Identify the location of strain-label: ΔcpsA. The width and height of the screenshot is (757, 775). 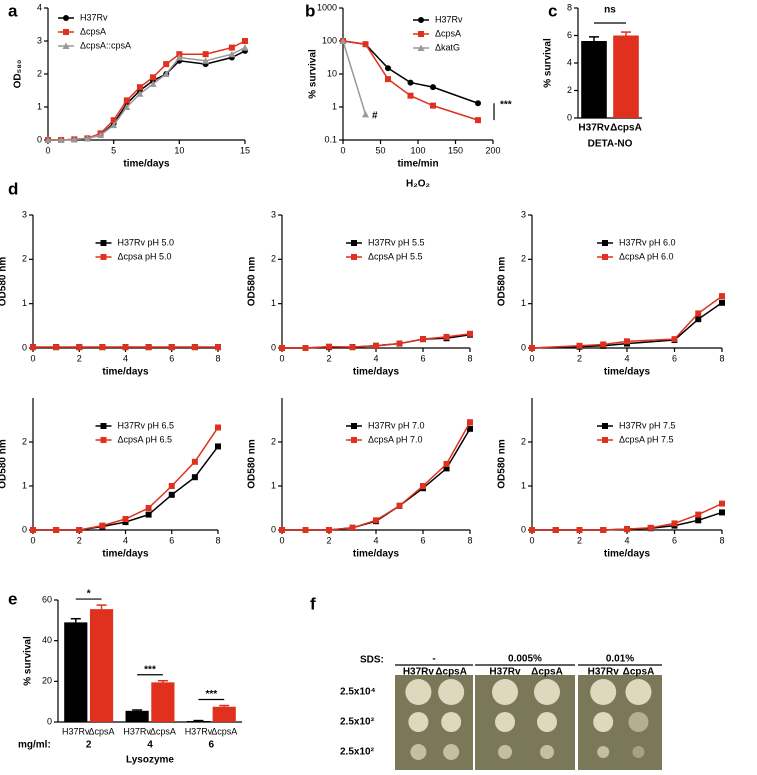
(451, 672).